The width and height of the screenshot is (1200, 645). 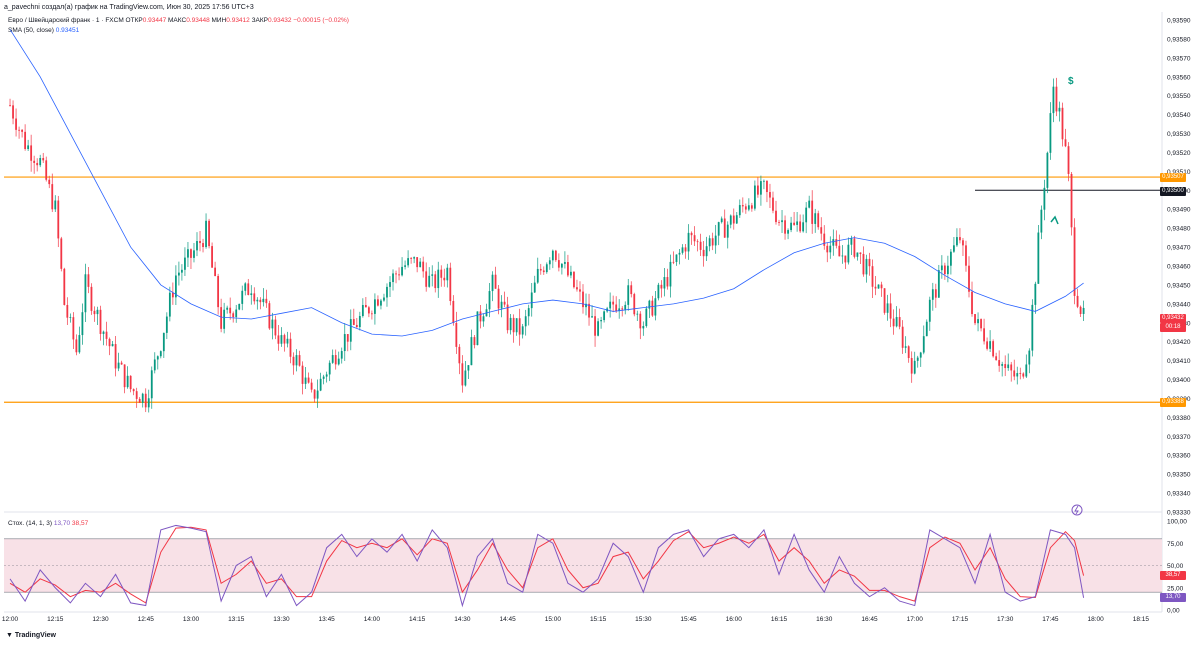 I want to click on stoch-d-value: 38,57, so click(x=80, y=523).